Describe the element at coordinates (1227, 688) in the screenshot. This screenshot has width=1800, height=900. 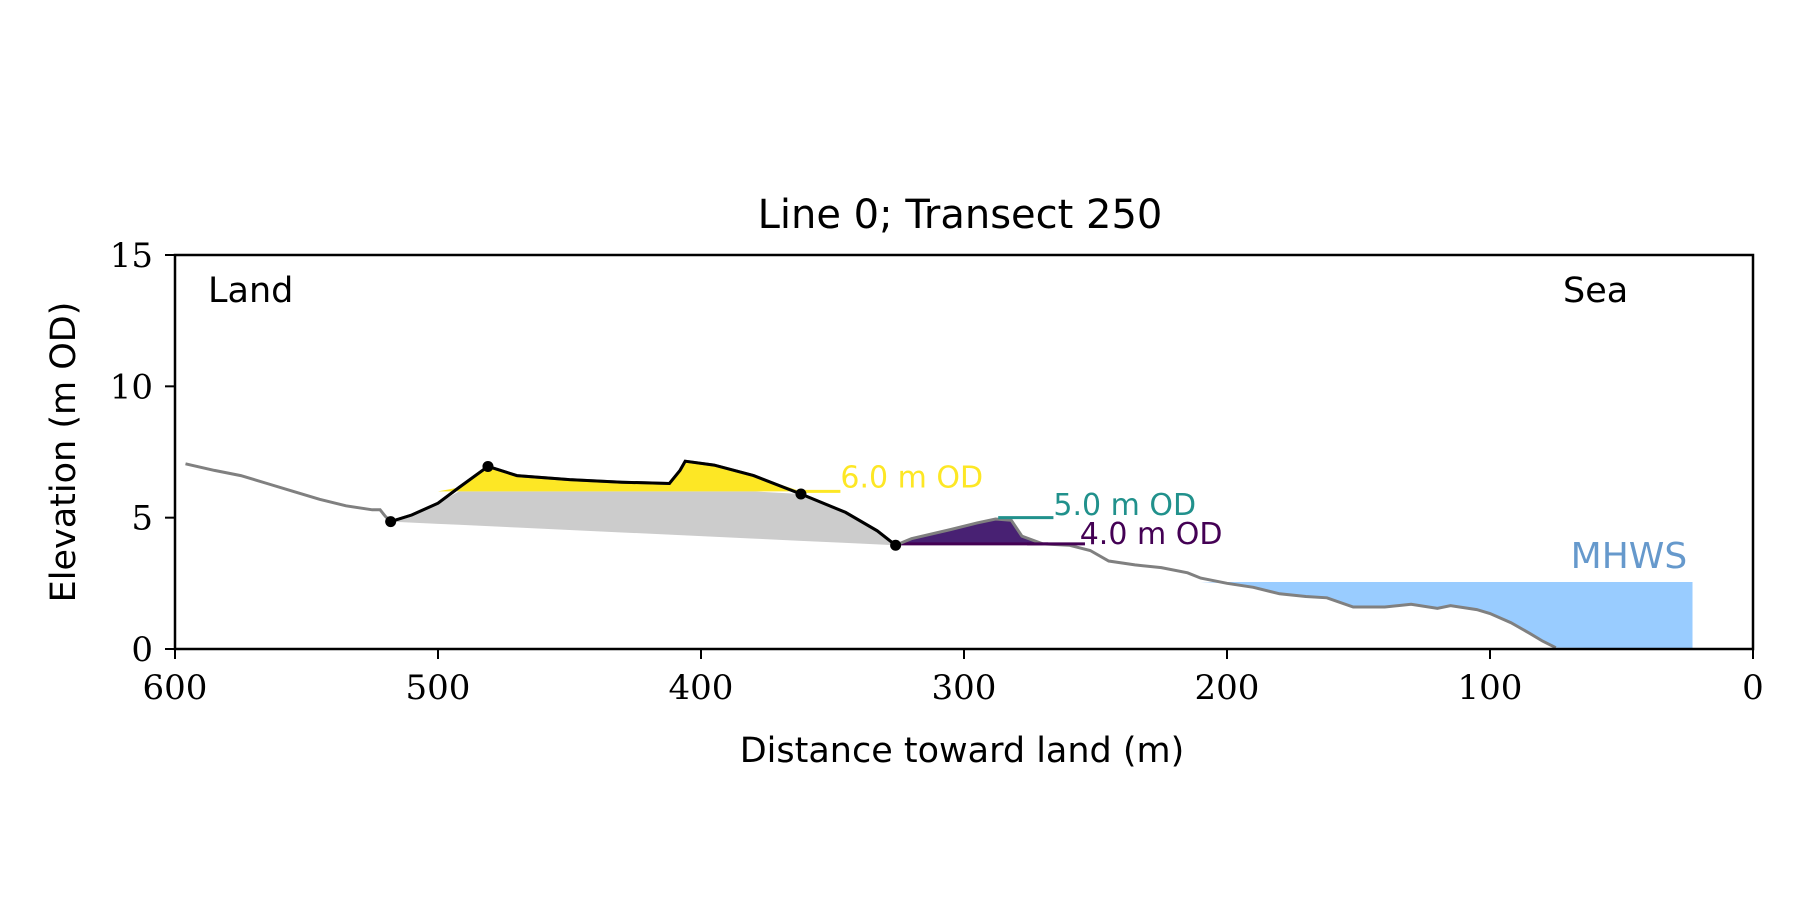
I see `x-tick-label-4: 200` at that location.